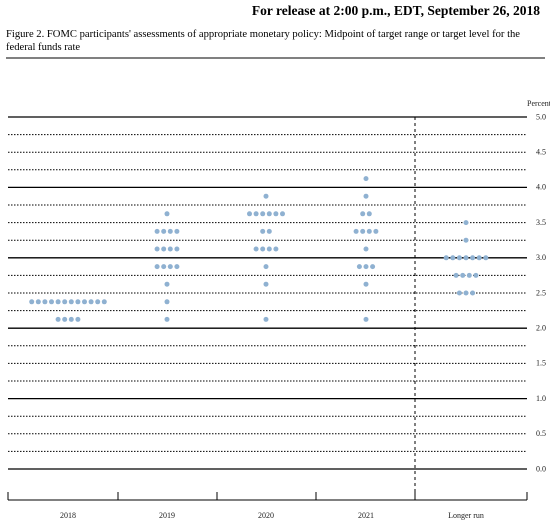  Describe the element at coordinates (167, 515) in the screenshot. I see `x-tick-label: 2019` at that location.